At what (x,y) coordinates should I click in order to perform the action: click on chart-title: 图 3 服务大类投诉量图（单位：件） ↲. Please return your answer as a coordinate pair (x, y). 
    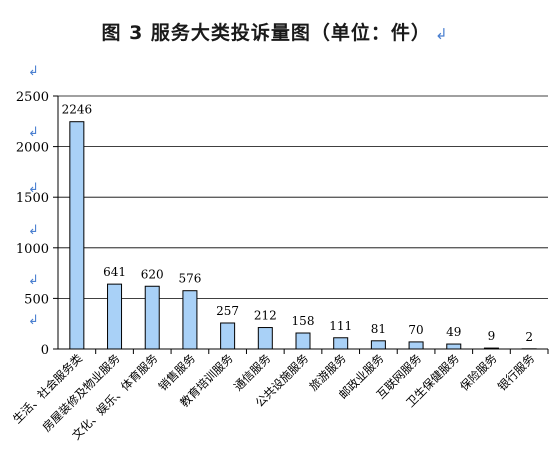
    Looking at the image, I should click on (275, 31).